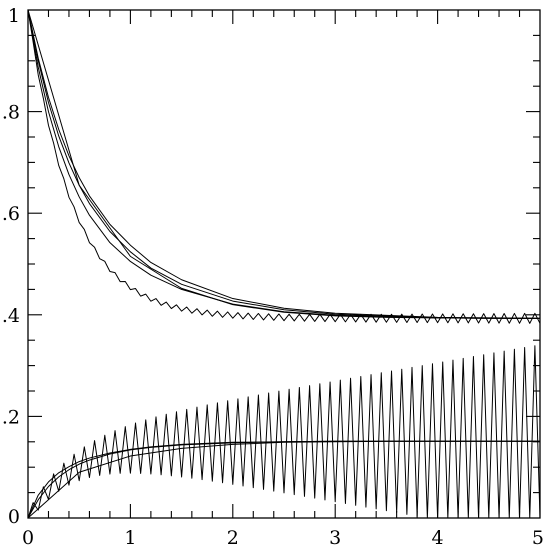  I want to click on y-tick-label: .2, so click(11, 417).